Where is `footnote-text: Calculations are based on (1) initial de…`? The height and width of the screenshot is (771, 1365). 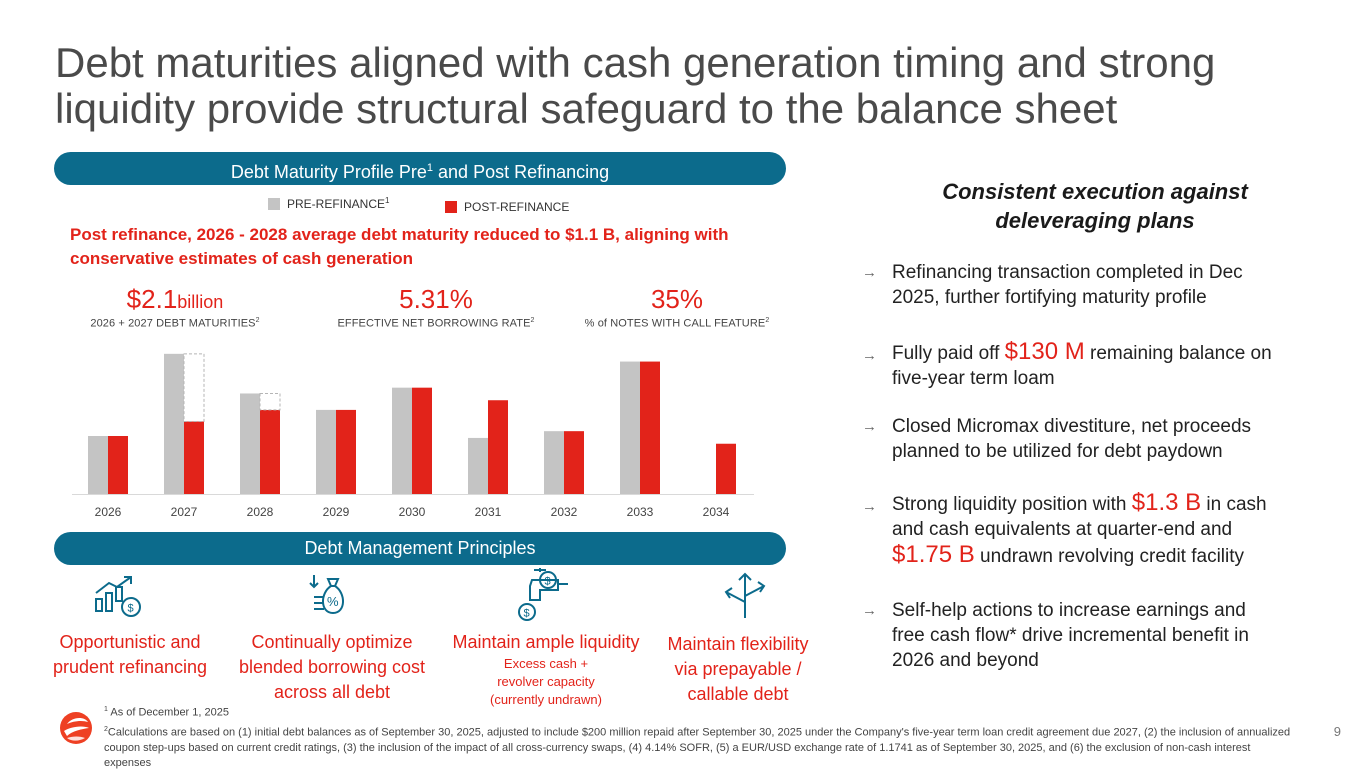
footnote-text: Calculations are based on (1) initial de… is located at coordinates (697, 747).